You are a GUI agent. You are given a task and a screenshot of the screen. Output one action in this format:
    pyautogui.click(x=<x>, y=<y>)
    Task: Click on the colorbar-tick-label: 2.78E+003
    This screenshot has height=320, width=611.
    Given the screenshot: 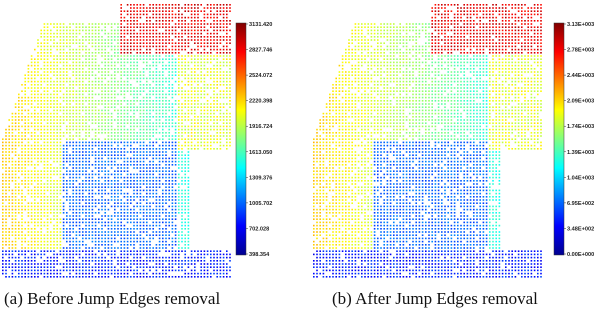 What is the action you would take?
    pyautogui.click(x=580, y=51)
    